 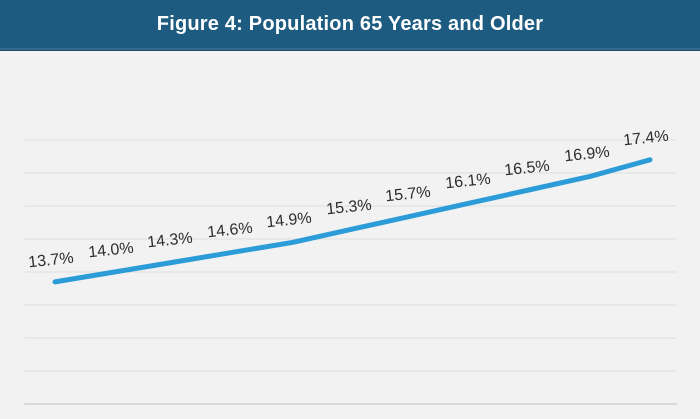 I want to click on header-bevel-light, so click(x=350, y=49).